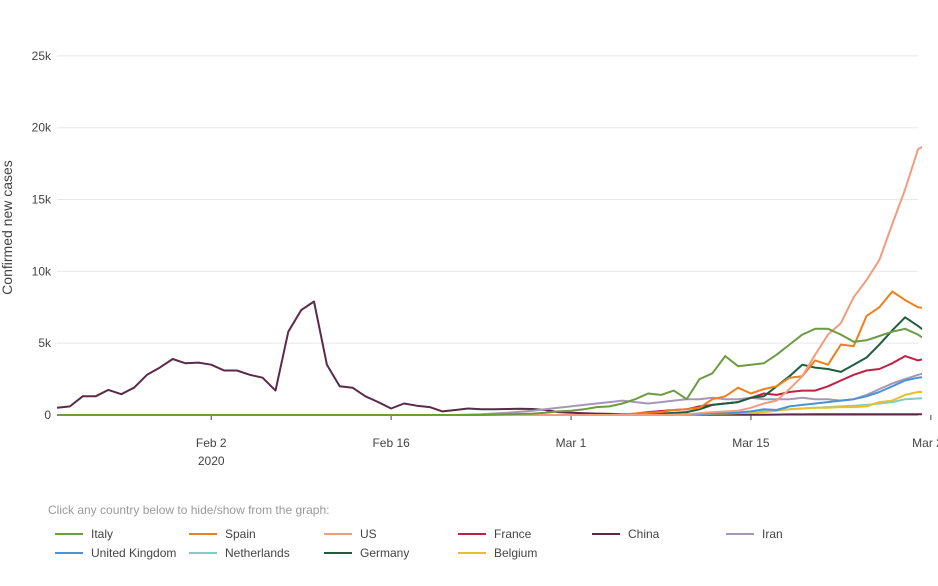 The width and height of the screenshot is (938, 586). I want to click on y-tick-label: 5k, so click(45, 343).